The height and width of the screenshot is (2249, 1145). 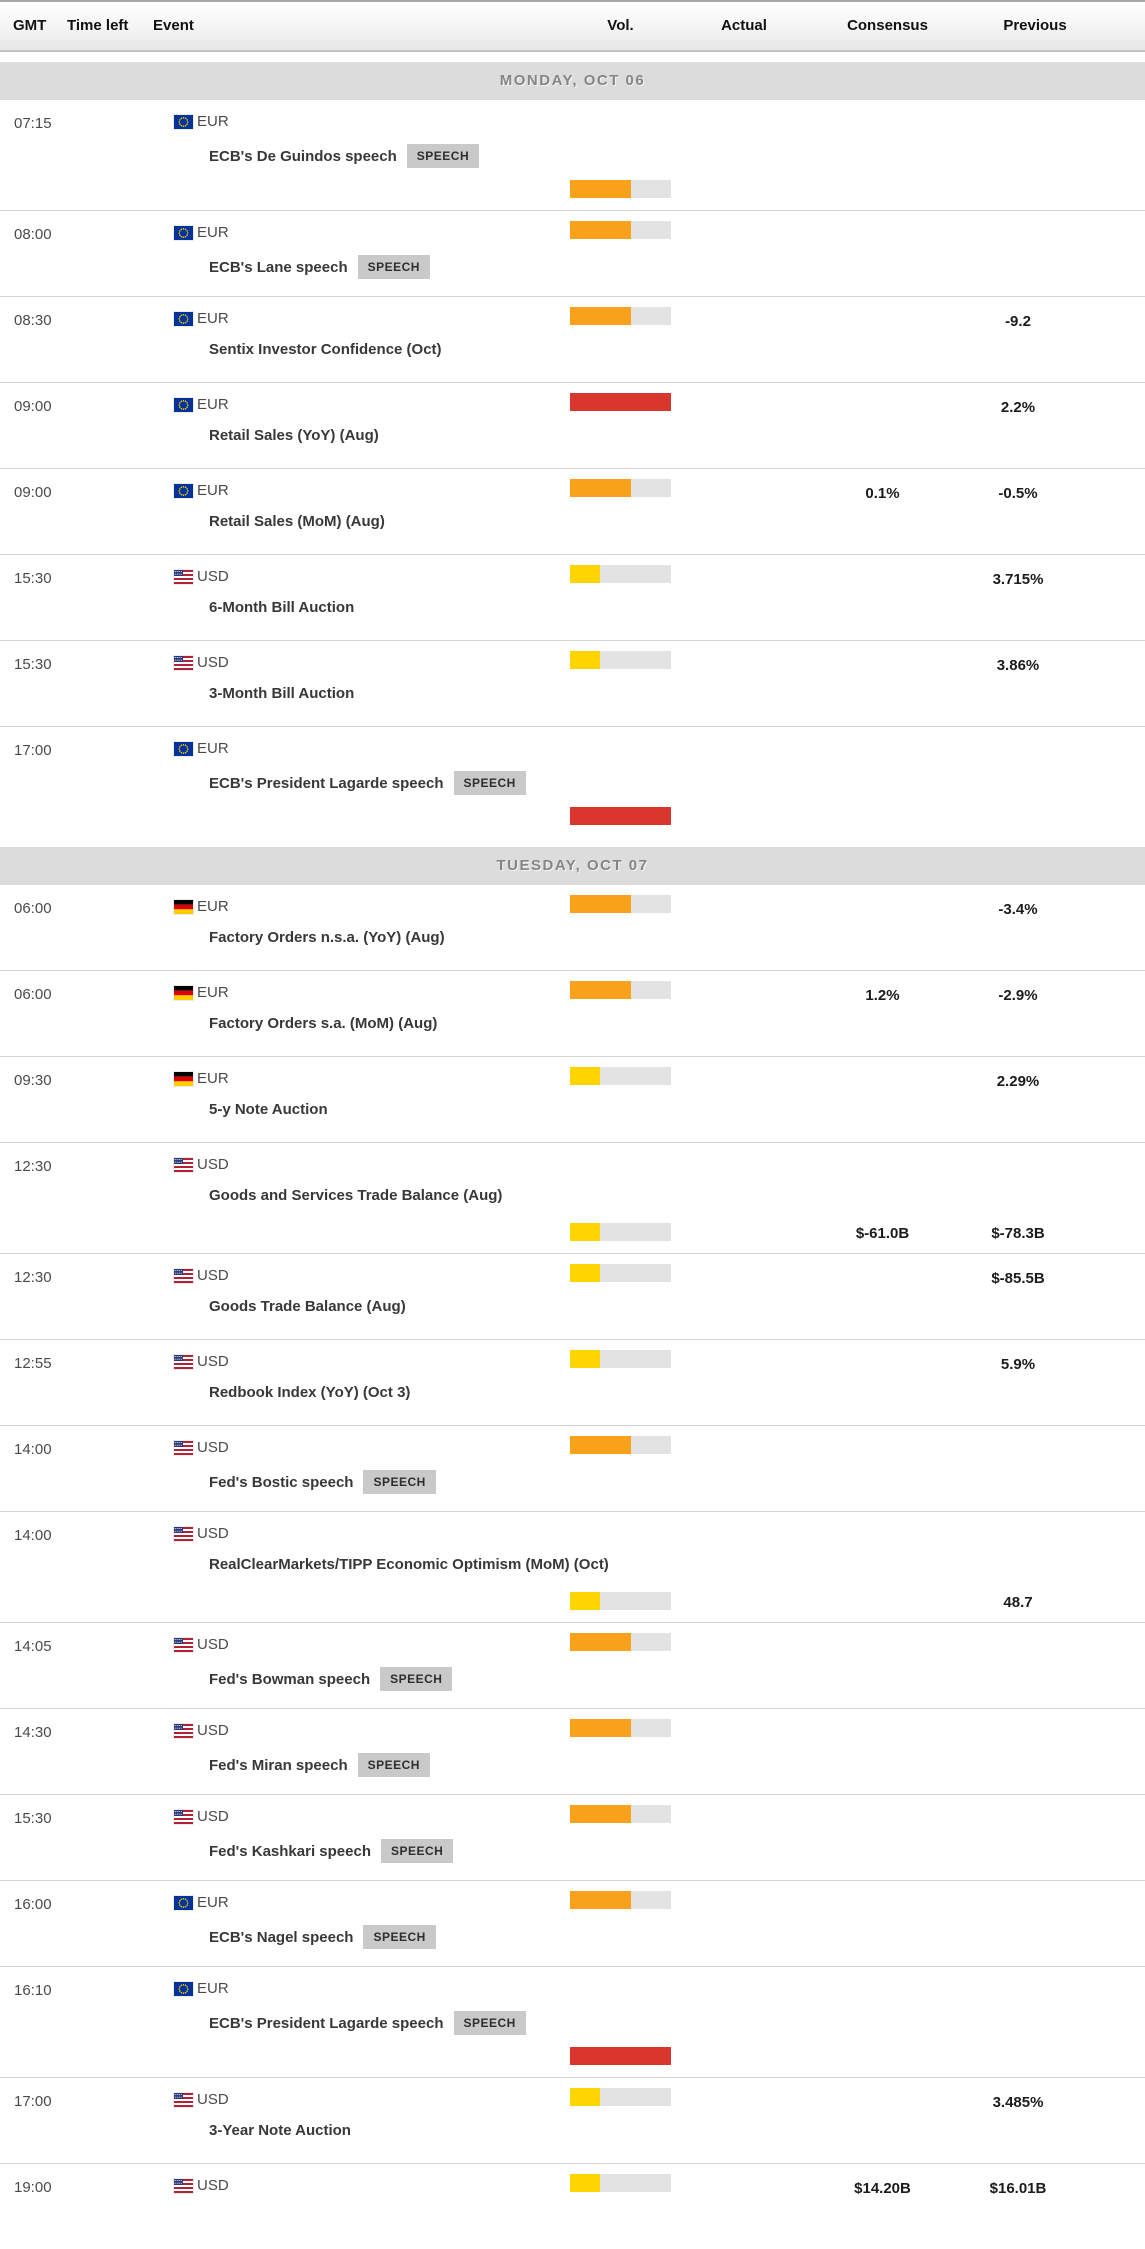 I want to click on event-row: 14:30 USD Fed's Miran speech SPEECH, so click(x=572, y=1751).